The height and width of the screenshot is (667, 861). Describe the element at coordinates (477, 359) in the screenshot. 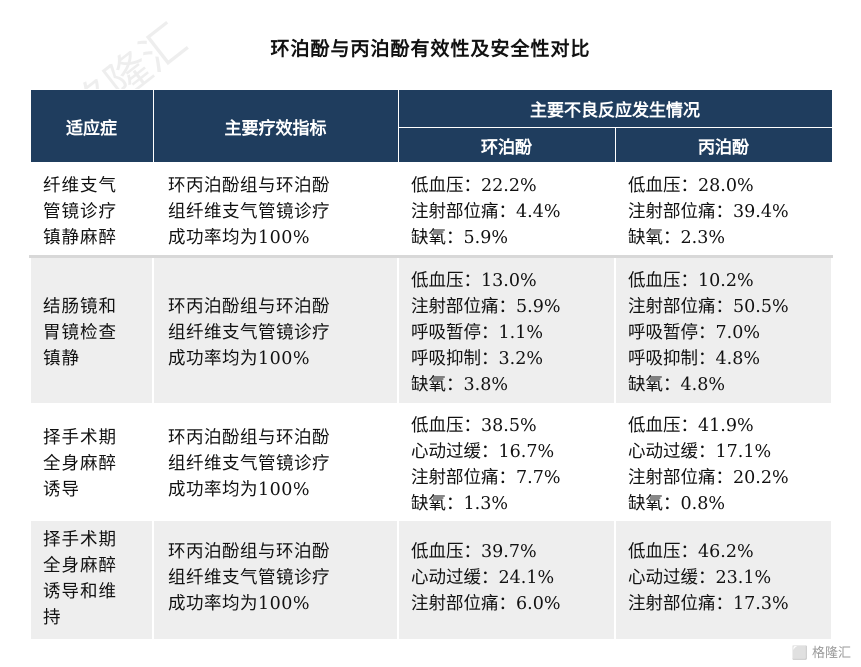

I see `adverse-item: 呼吸抑制：3.2%` at that location.